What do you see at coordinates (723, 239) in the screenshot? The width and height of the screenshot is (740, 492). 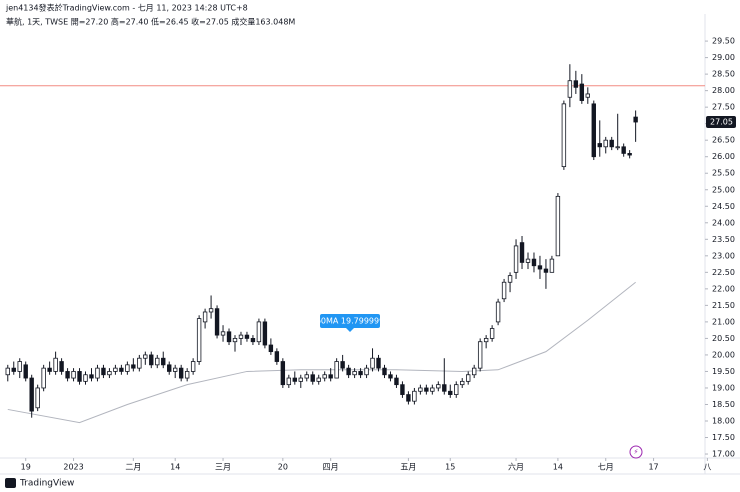 I see `y-tick-label: 23.50` at bounding box center [723, 239].